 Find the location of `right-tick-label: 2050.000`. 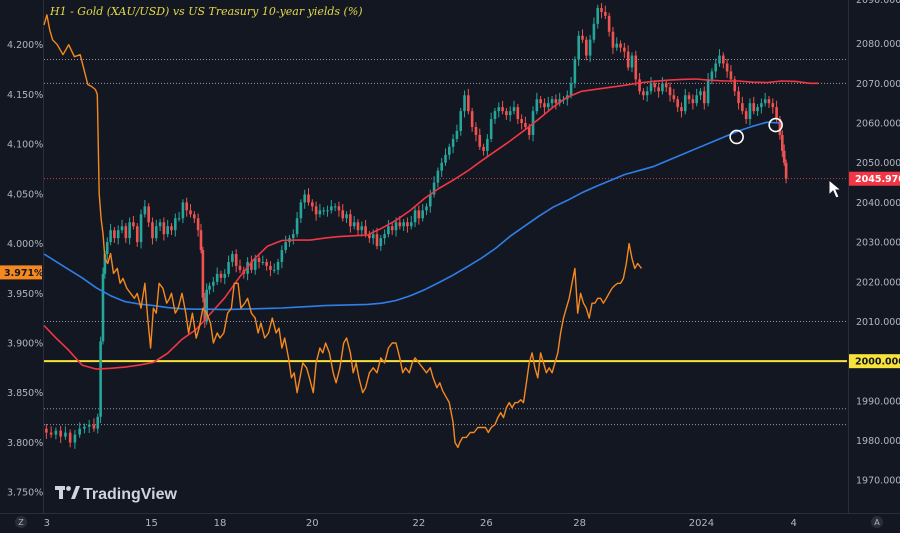

right-tick-label: 2050.000 is located at coordinates (878, 163).